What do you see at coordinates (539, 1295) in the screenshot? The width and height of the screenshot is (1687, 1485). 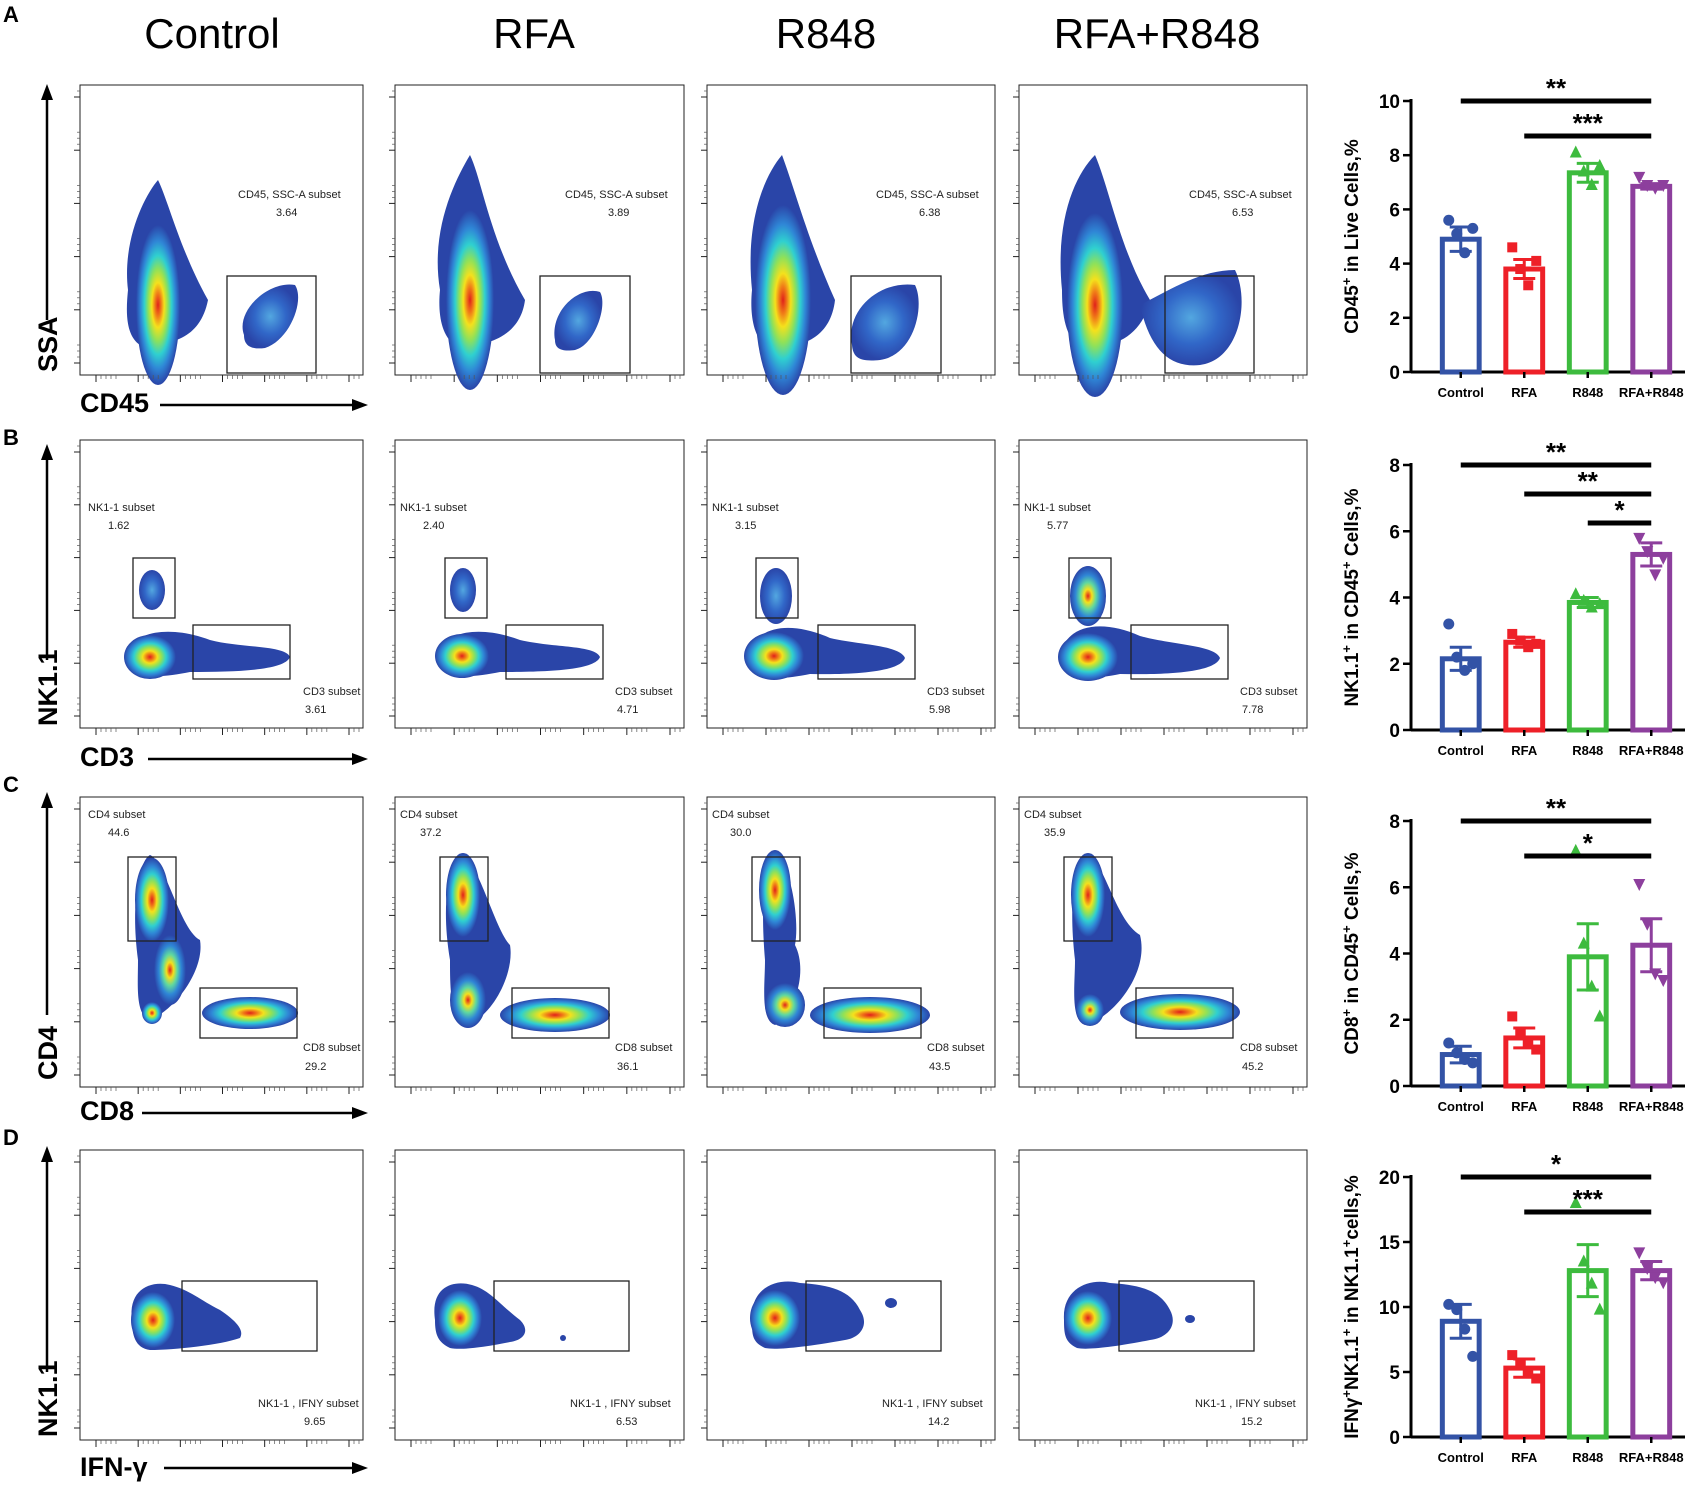 I see `flow-plot-d-rfa: NK1-1 , IFNY subset 6.53` at bounding box center [539, 1295].